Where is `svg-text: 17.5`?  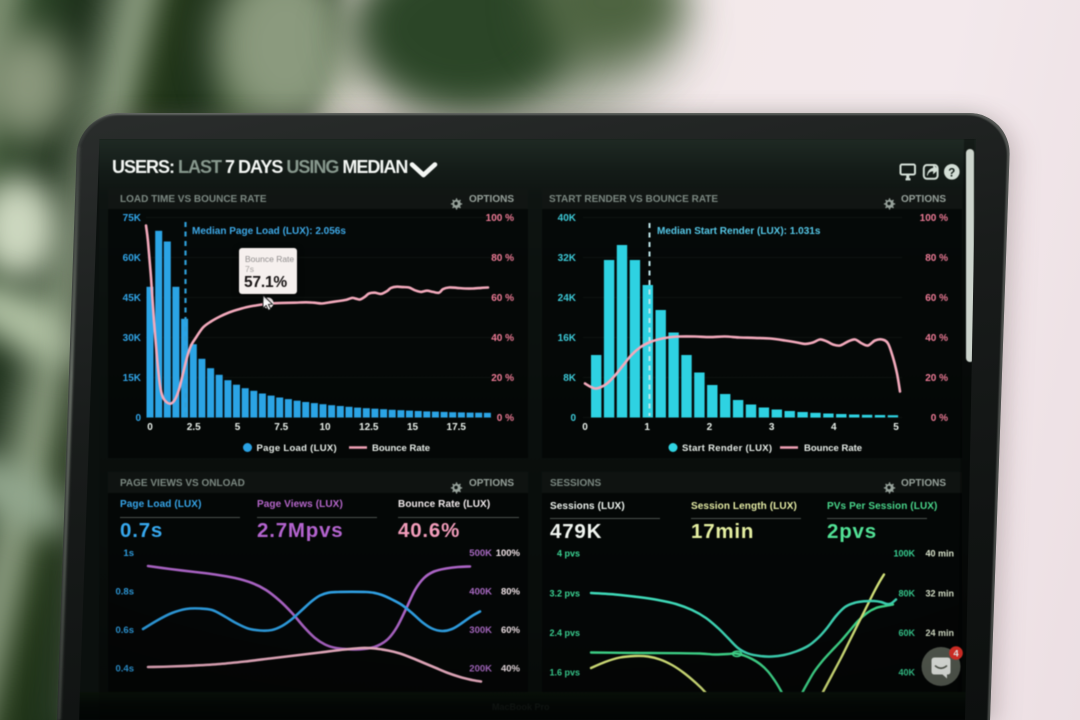
svg-text: 17.5 is located at coordinates (457, 427).